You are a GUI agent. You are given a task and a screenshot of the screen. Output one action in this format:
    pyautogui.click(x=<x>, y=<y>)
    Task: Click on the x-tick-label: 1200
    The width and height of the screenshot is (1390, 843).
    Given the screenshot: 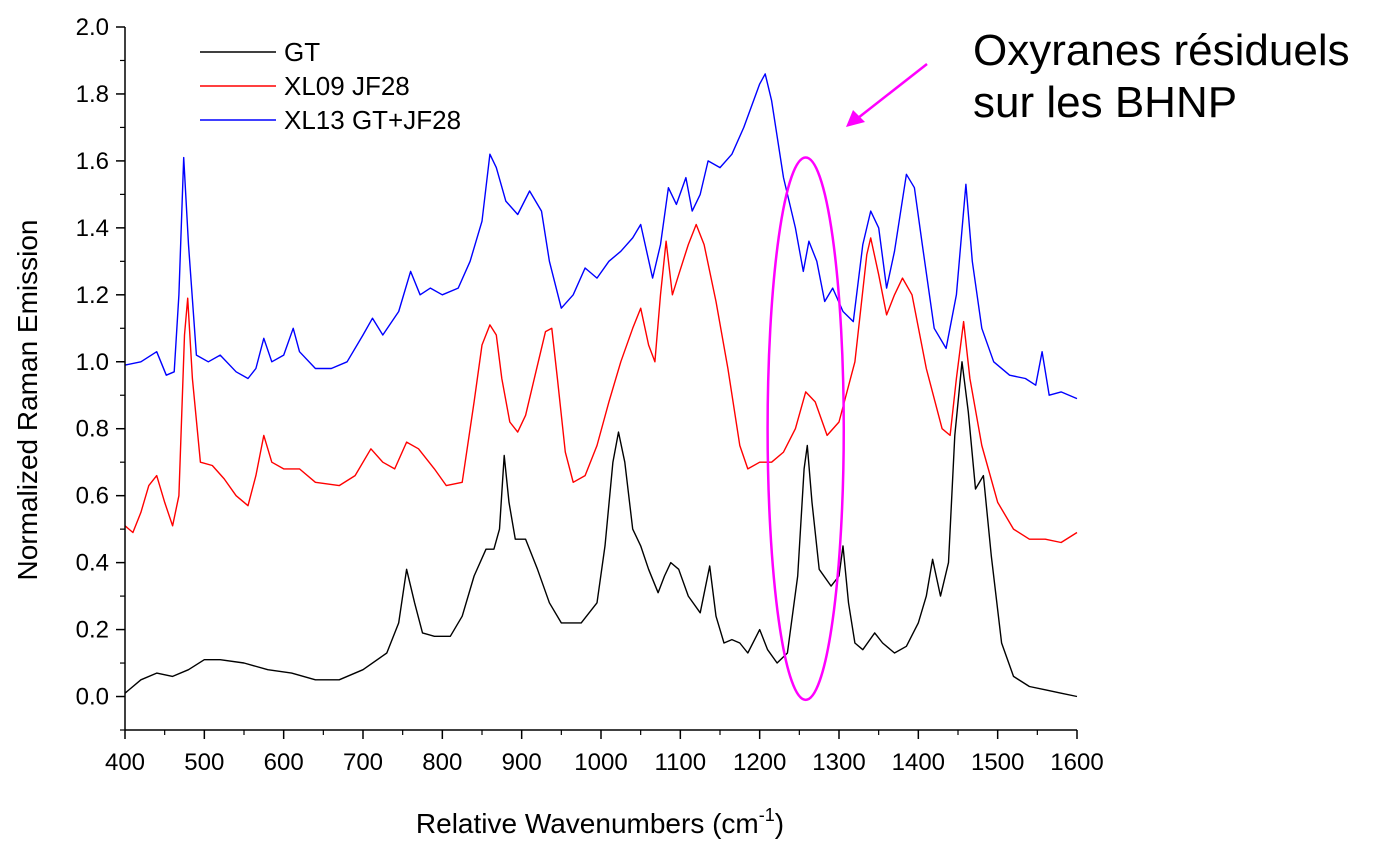 What is the action you would take?
    pyautogui.click(x=759, y=762)
    